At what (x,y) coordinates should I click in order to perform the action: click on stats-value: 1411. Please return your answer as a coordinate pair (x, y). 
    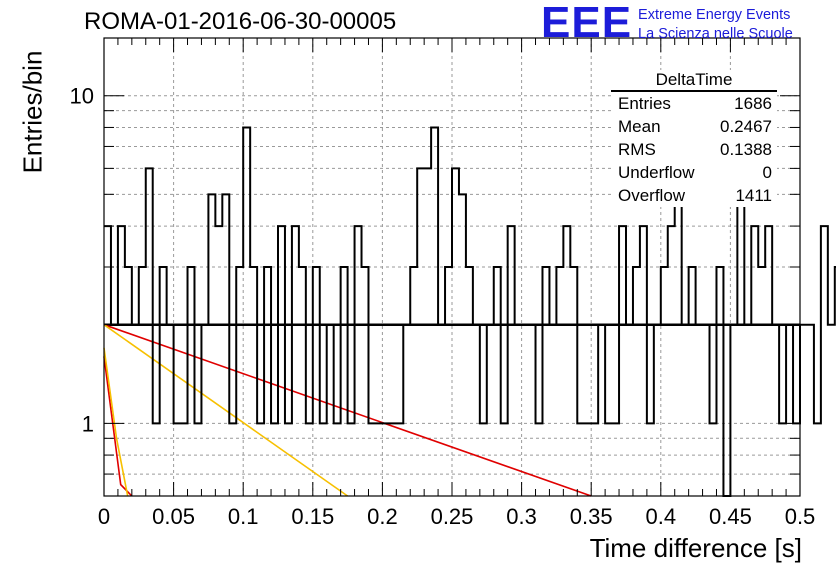
    Looking at the image, I should click on (753, 195).